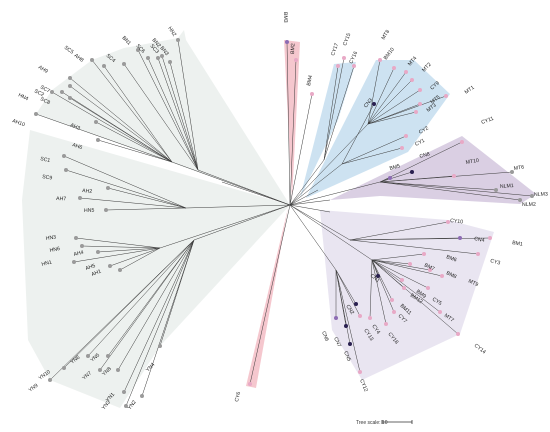  Describe the element at coordinates (407, 268) in the screenshot. I see `branch-mt9` at that location.